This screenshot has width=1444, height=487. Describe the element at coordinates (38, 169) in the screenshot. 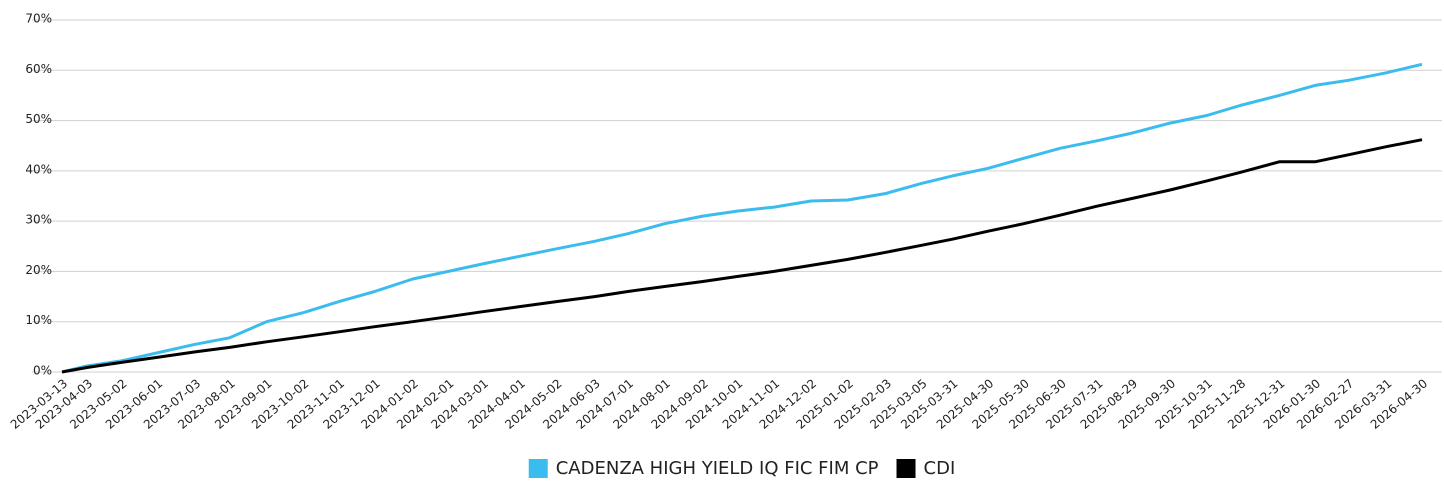

I see `y-tick-label: 40%` at that location.